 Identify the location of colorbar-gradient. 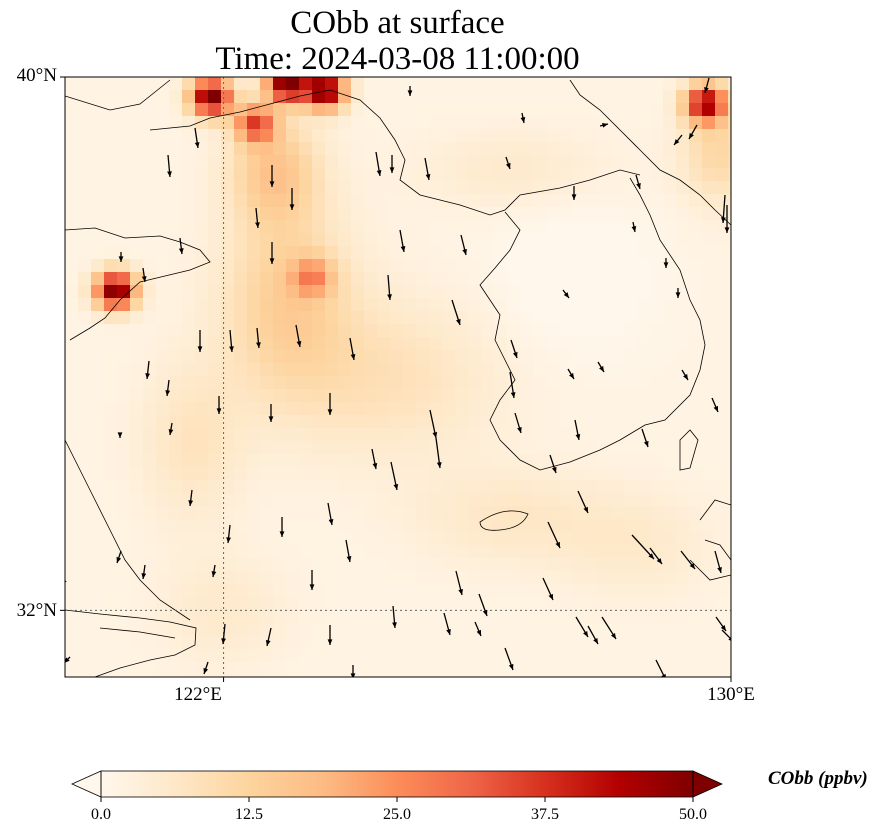
(397, 784).